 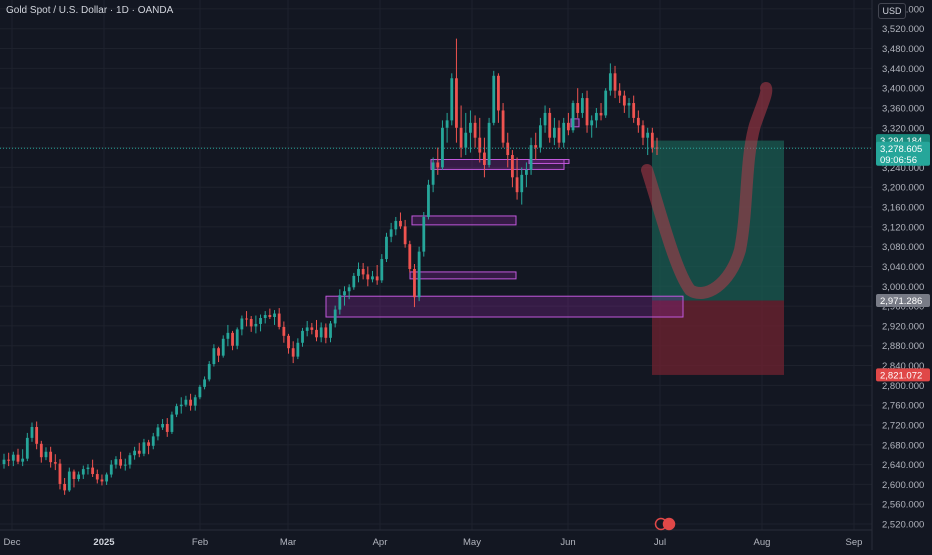 What do you see at coordinates (718, 220) in the screenshot?
I see `profit-zone` at bounding box center [718, 220].